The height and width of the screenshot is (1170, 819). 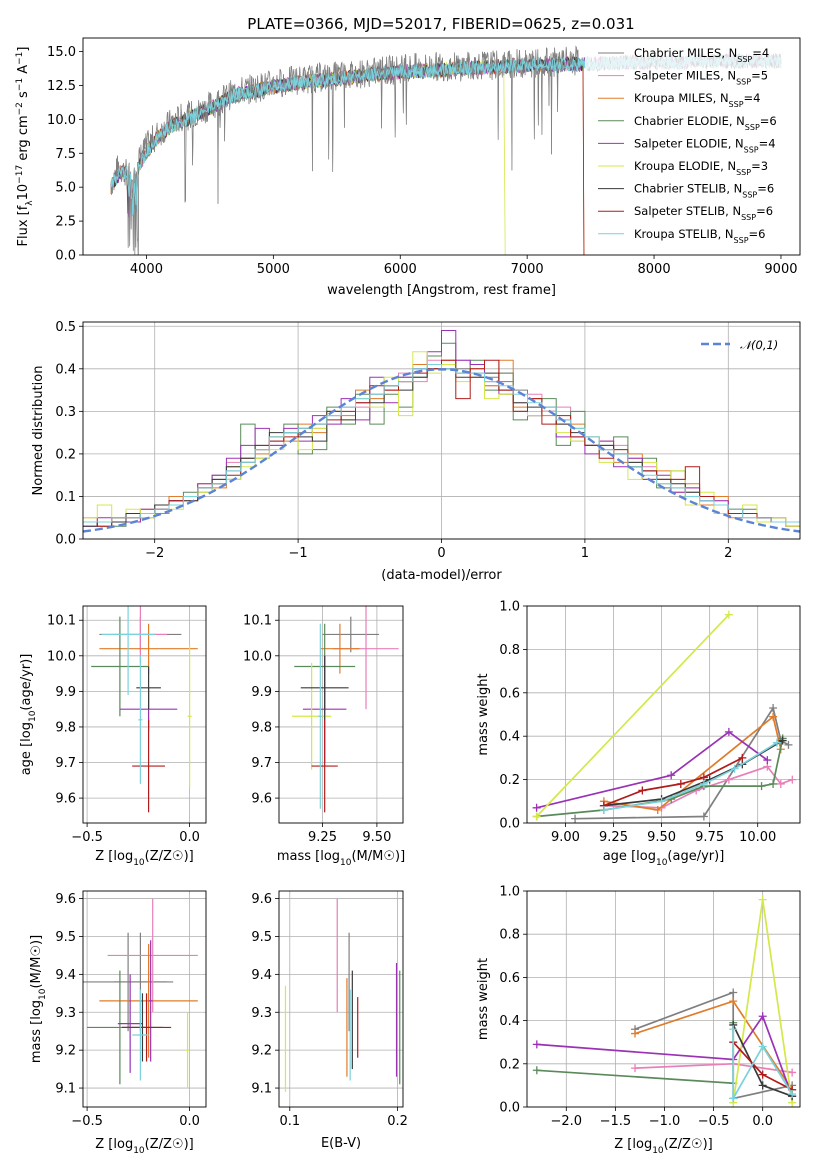 I want to click on residual_hist-xtick-label: 2, so click(x=728, y=553).